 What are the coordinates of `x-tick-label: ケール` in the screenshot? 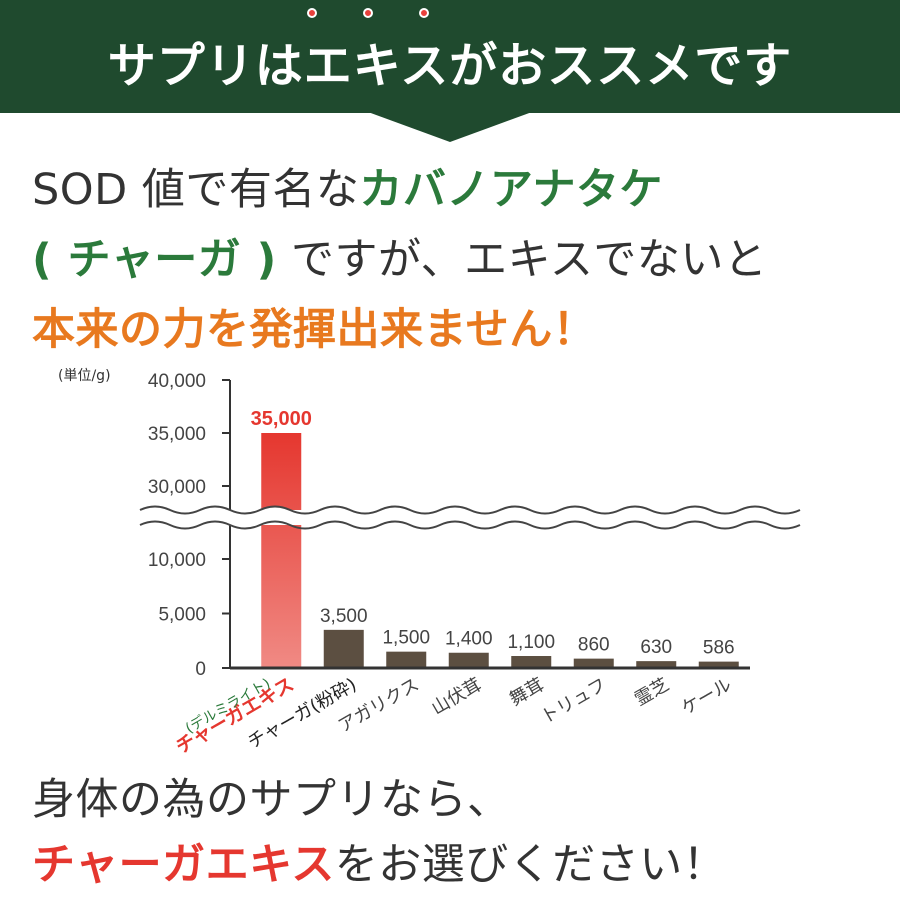 It's located at (706, 696).